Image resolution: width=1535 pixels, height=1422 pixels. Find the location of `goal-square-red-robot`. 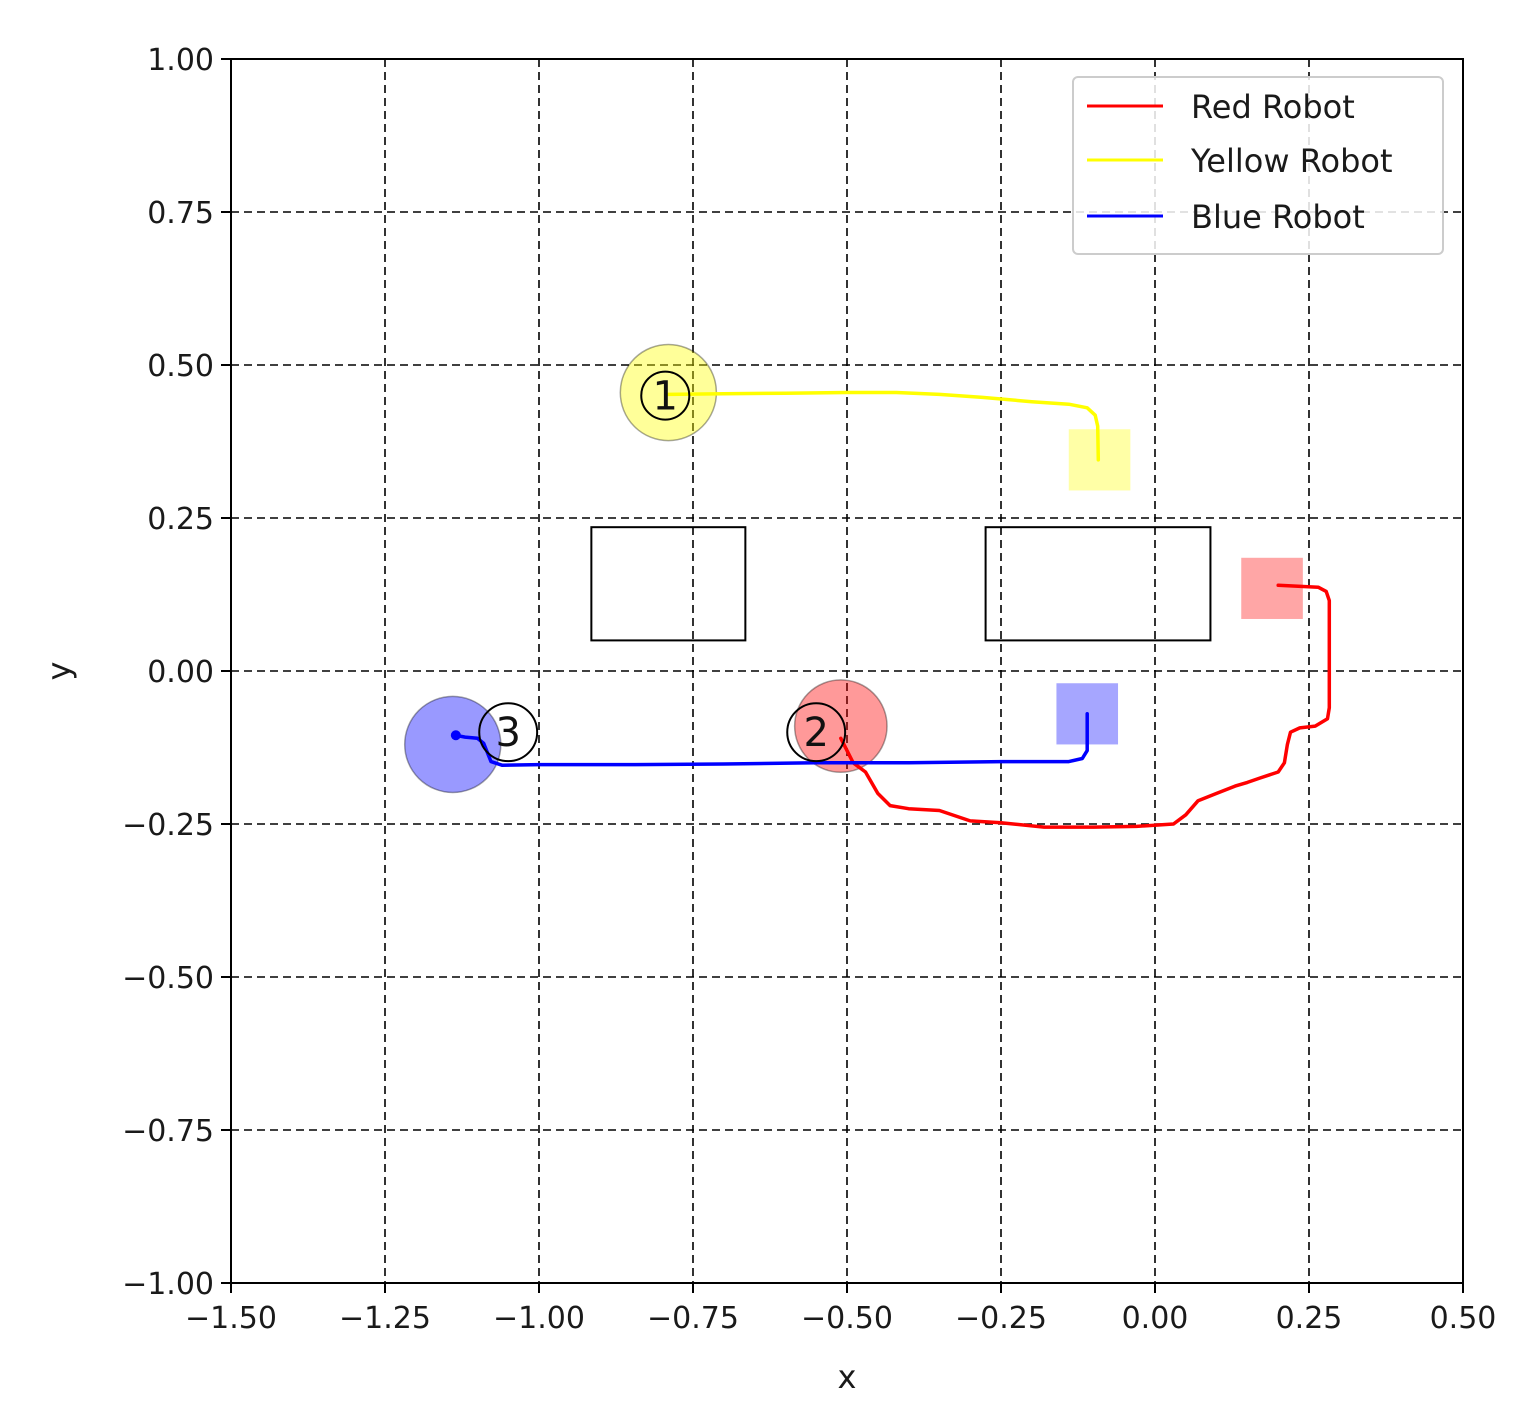

goal-square-red-robot is located at coordinates (1272, 588).